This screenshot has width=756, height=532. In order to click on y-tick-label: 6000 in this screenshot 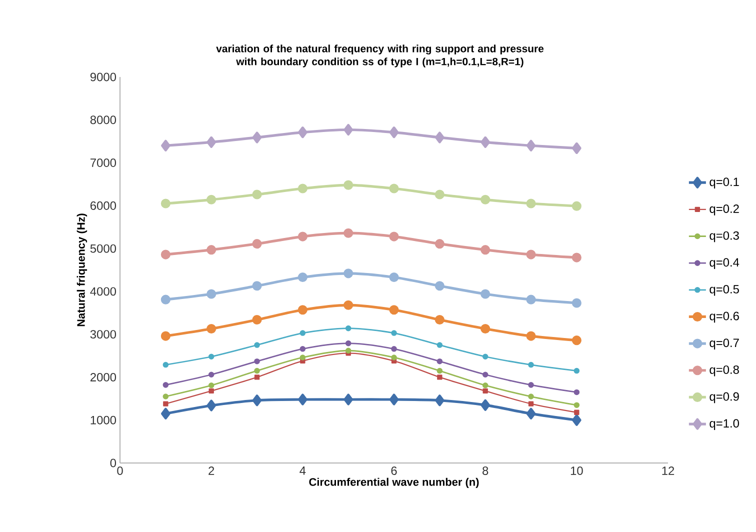, I will do `click(103, 205)`.